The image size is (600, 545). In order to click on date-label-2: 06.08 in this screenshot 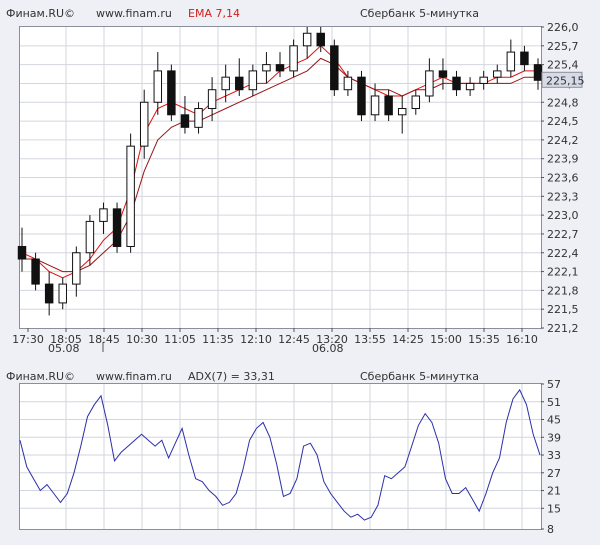, I will do `click(328, 348)`.